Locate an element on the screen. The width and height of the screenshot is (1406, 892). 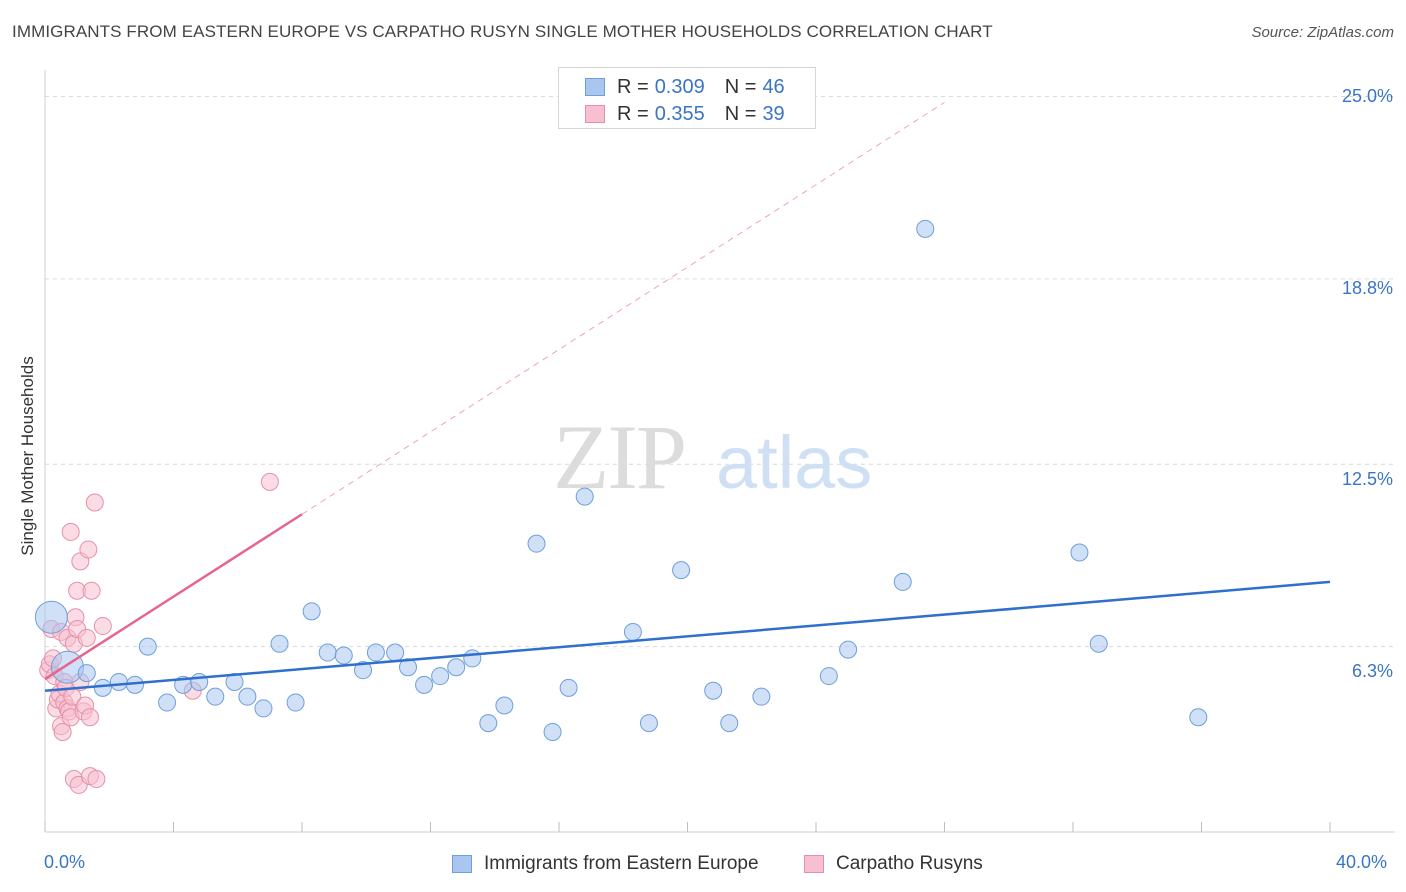
x-tick-label-40: 40.0% is located at coordinates (1362, 862).